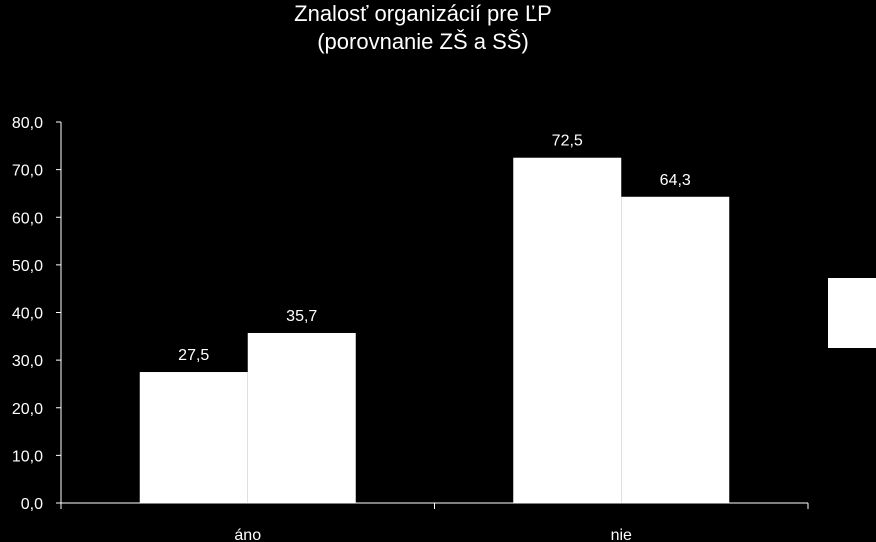 This screenshot has height=542, width=876. What do you see at coordinates (675, 180) in the screenshot?
I see `data-label: 64,3` at bounding box center [675, 180].